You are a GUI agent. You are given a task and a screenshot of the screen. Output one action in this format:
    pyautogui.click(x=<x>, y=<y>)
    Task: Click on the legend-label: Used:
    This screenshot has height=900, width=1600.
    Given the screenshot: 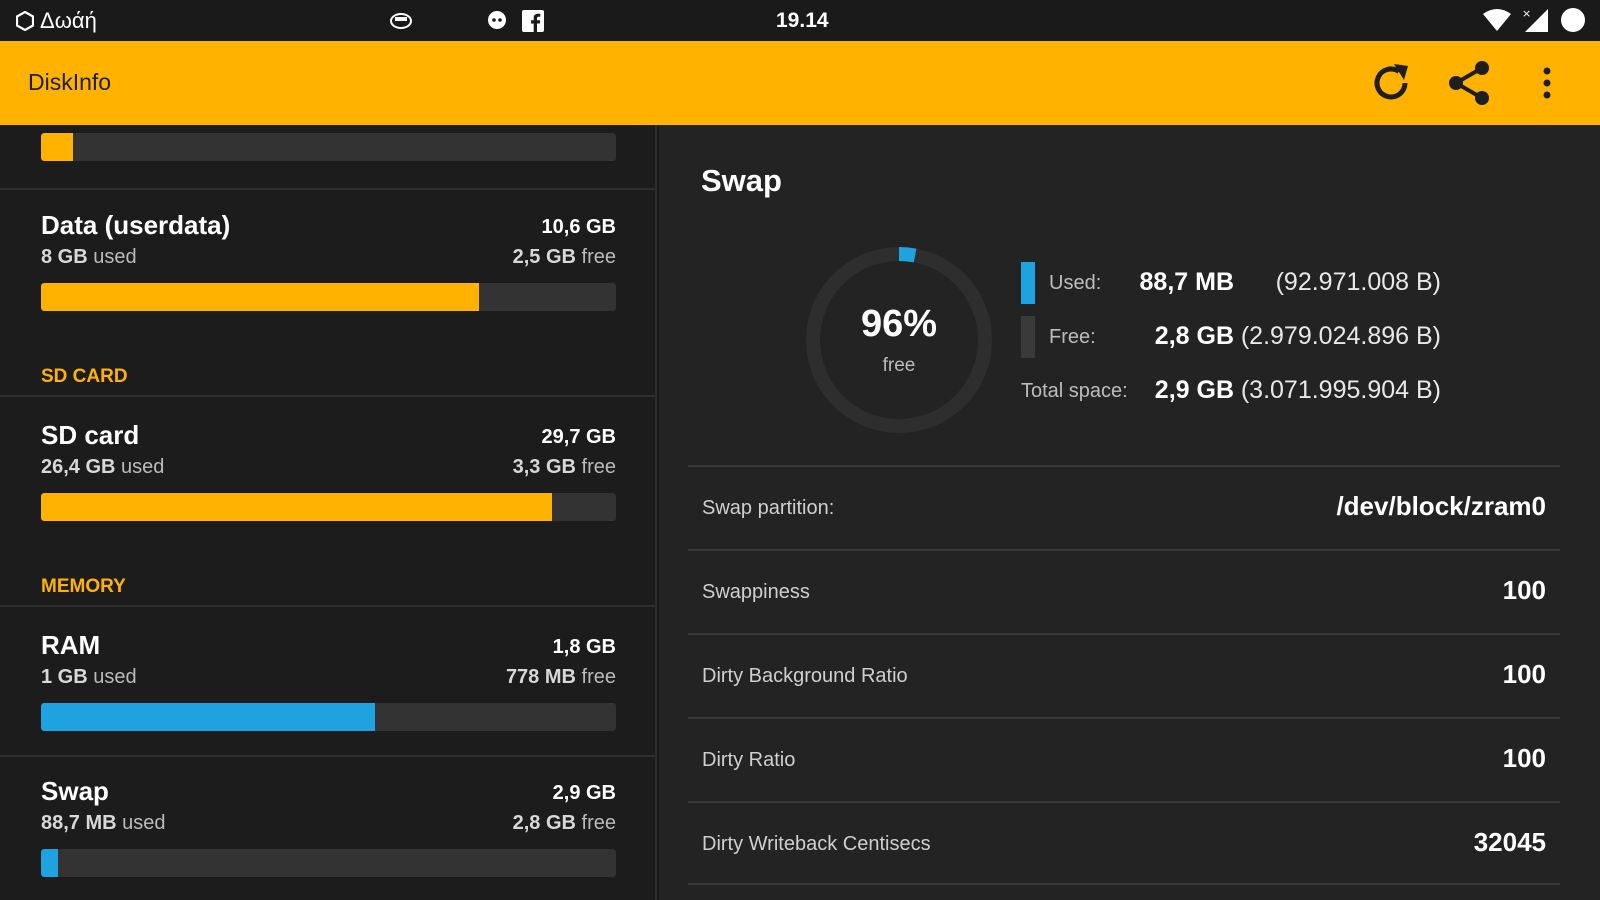 What is the action you would take?
    pyautogui.click(x=1075, y=283)
    